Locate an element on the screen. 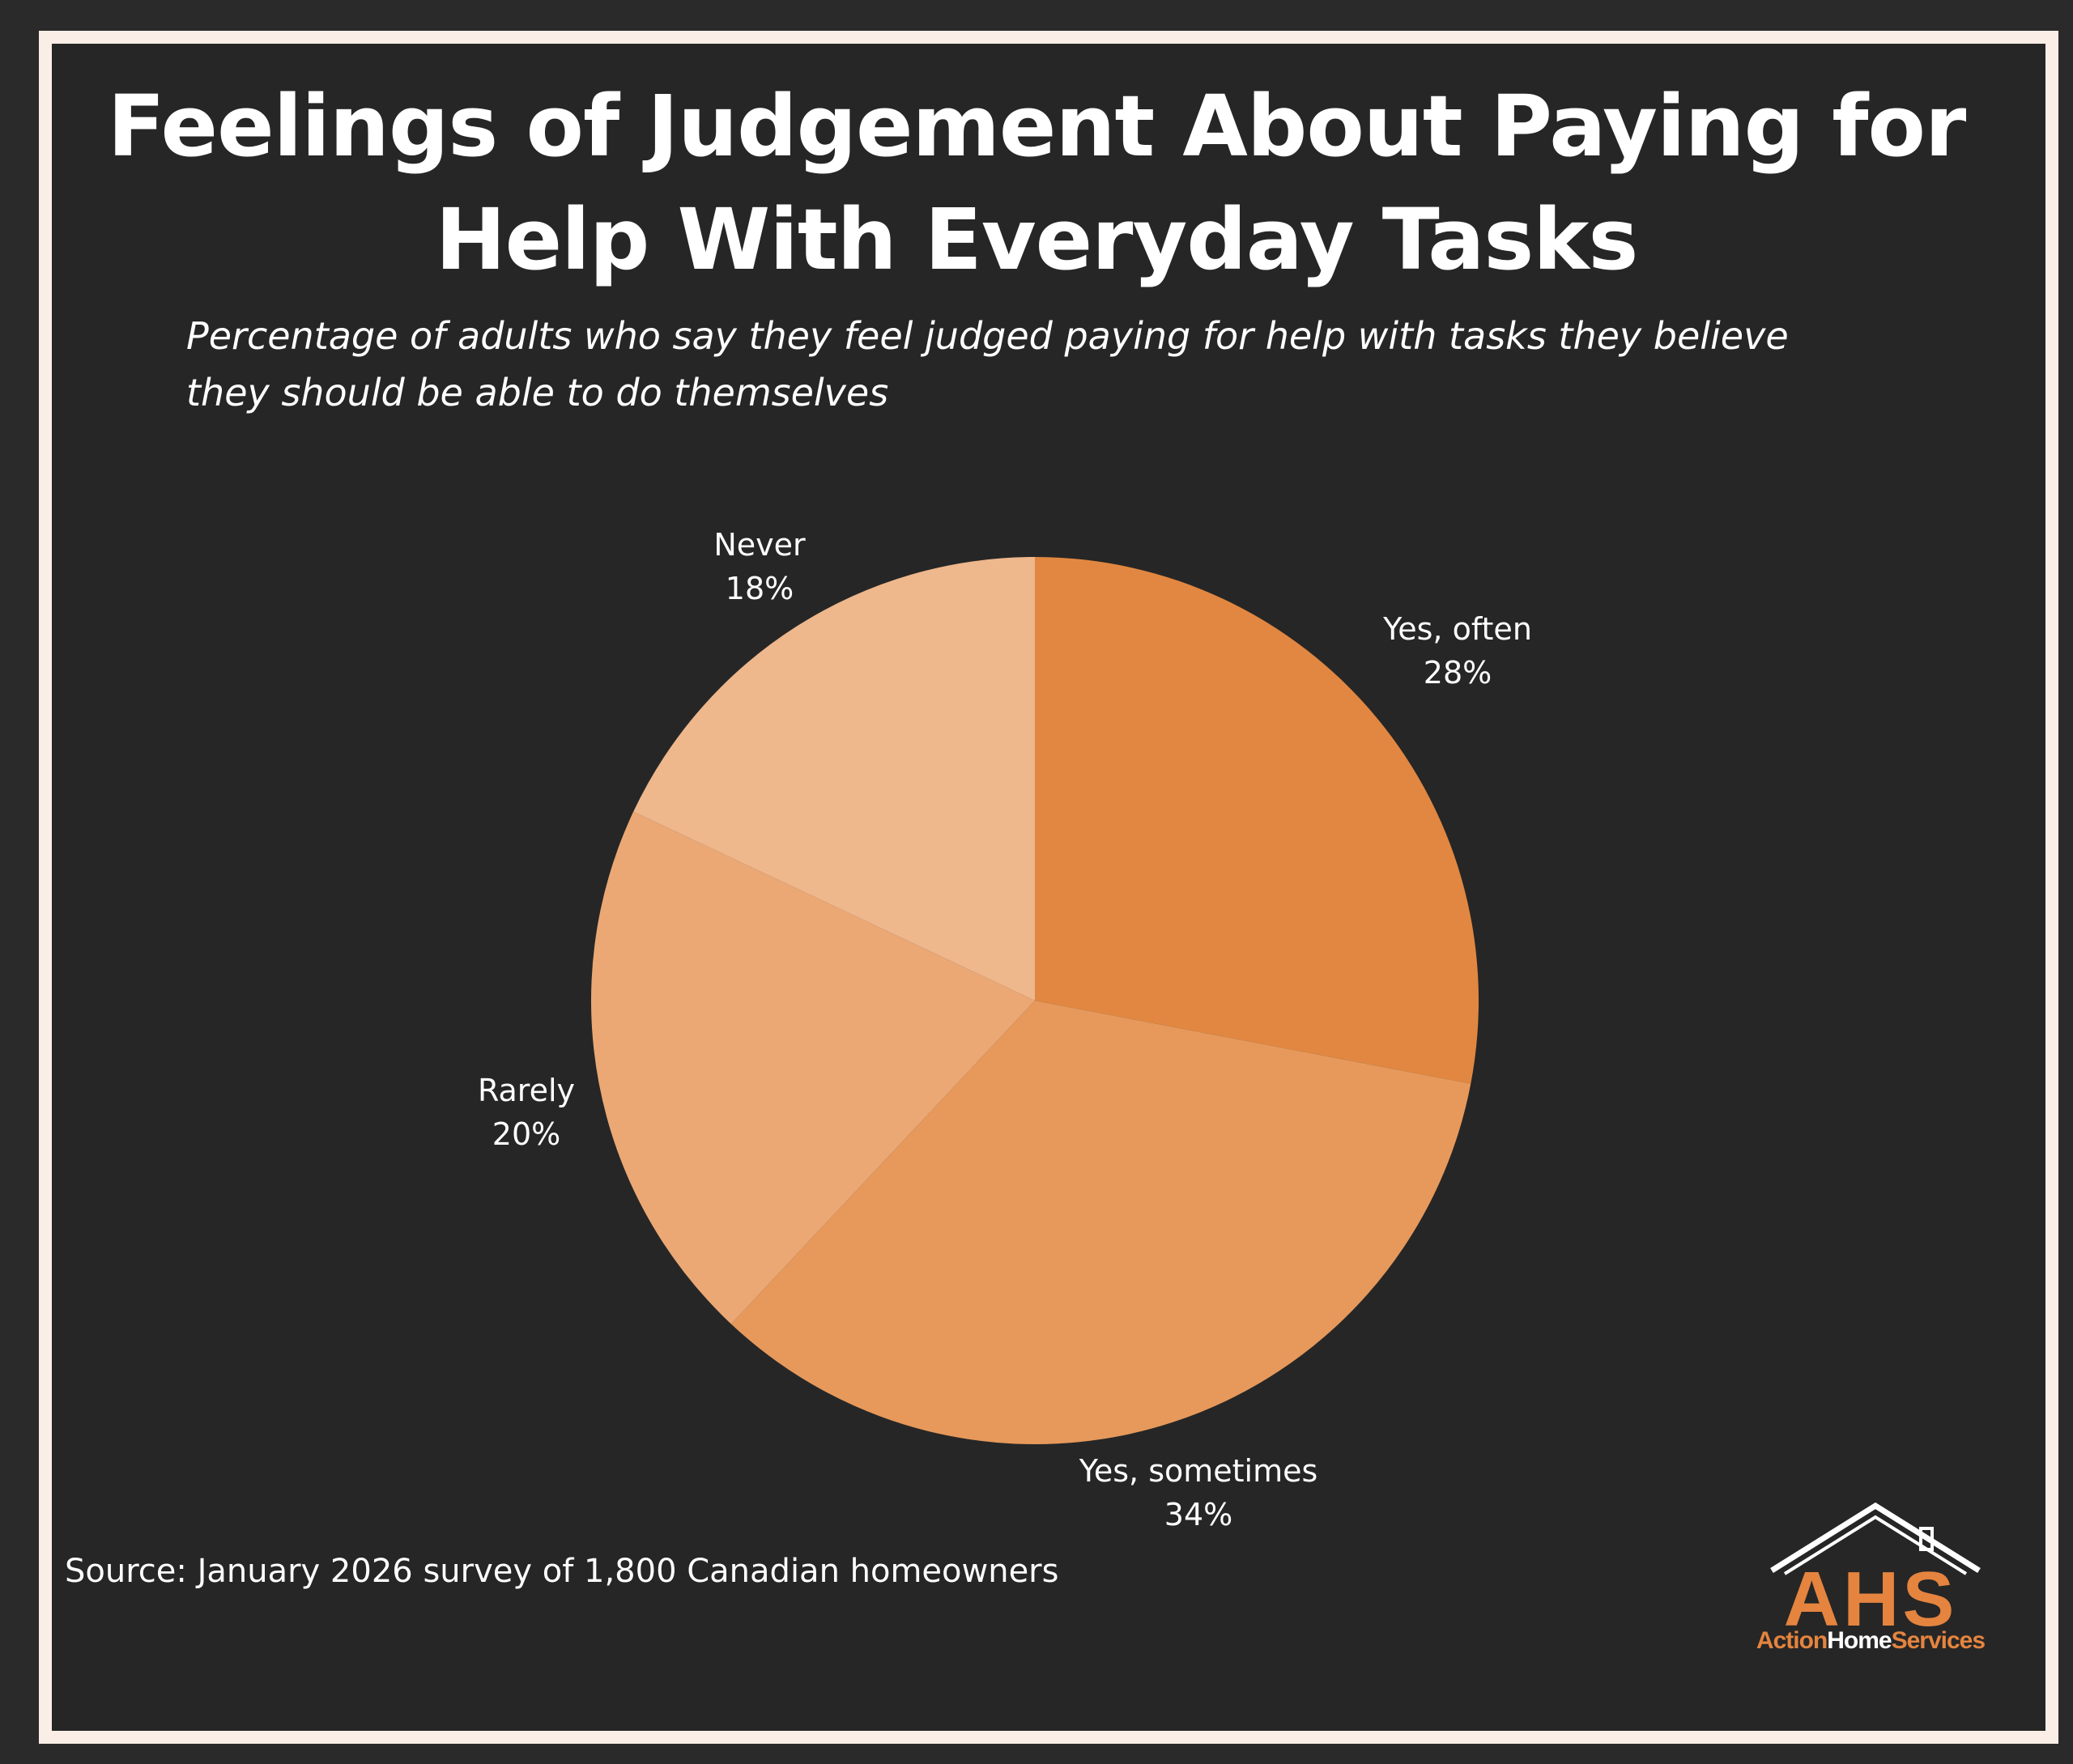  pie-slice-never is located at coordinates (834, 779).